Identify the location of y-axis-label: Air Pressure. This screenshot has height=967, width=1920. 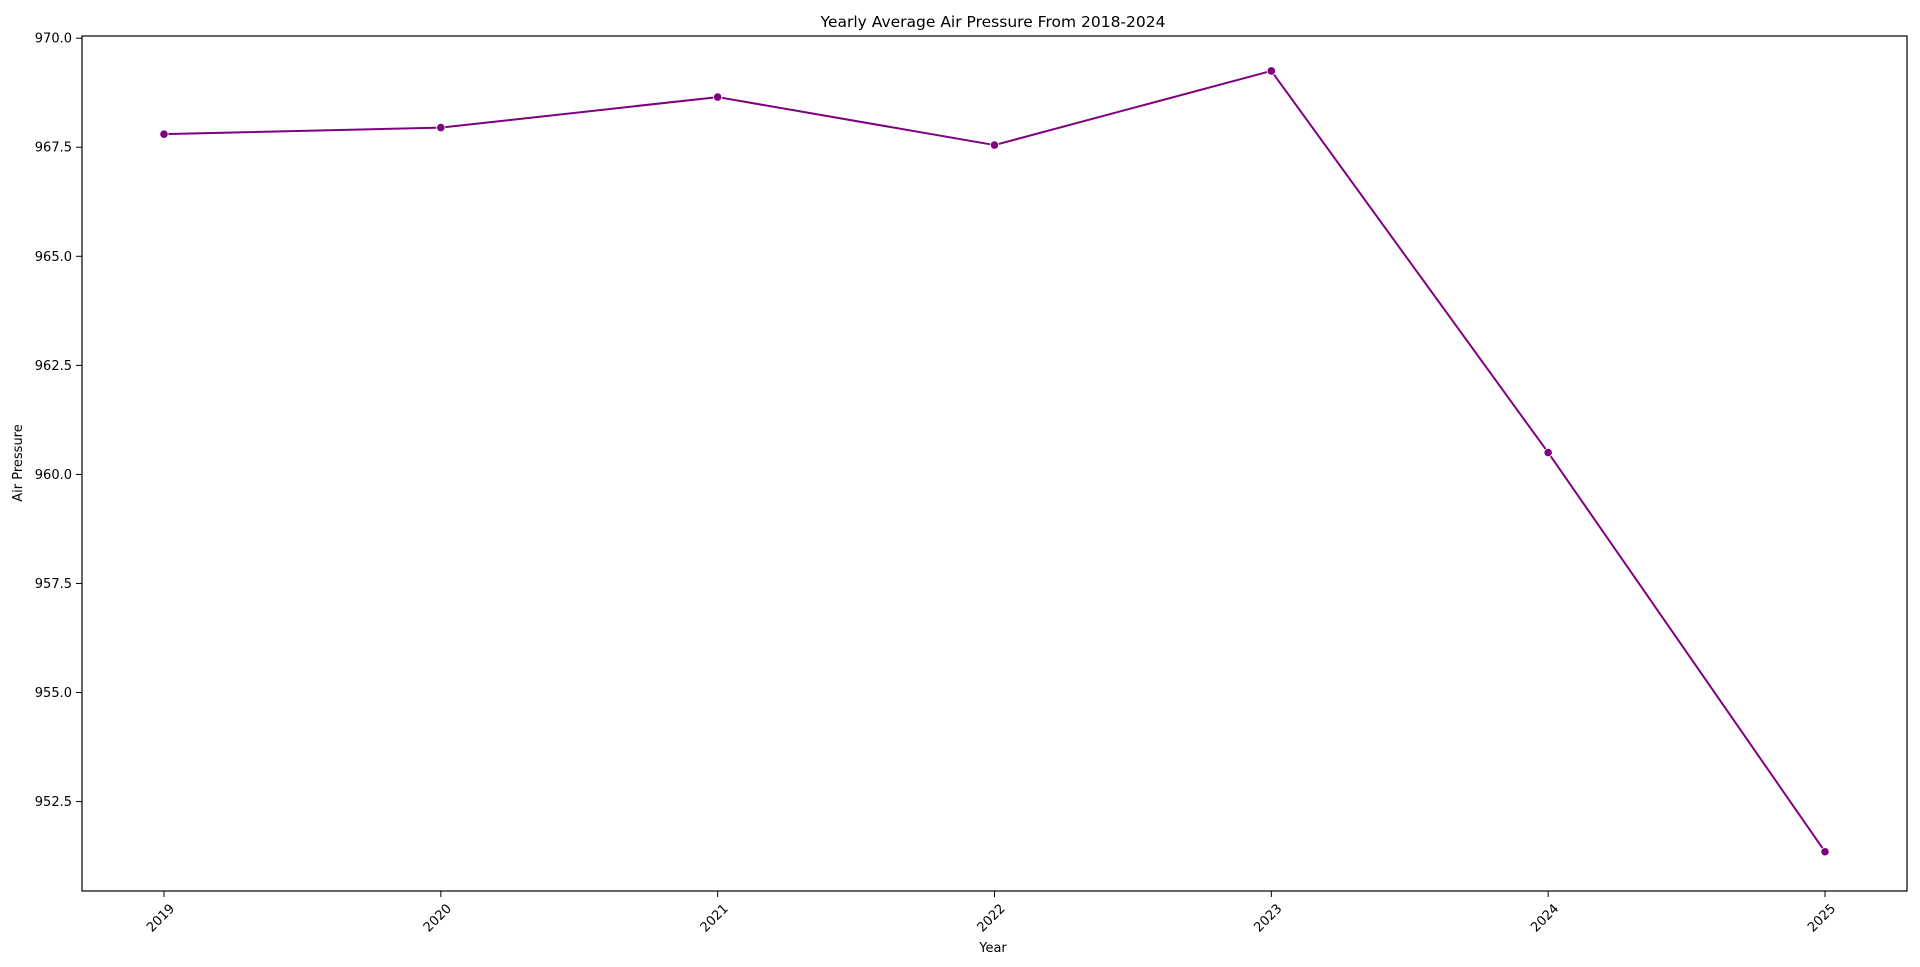
(18, 463).